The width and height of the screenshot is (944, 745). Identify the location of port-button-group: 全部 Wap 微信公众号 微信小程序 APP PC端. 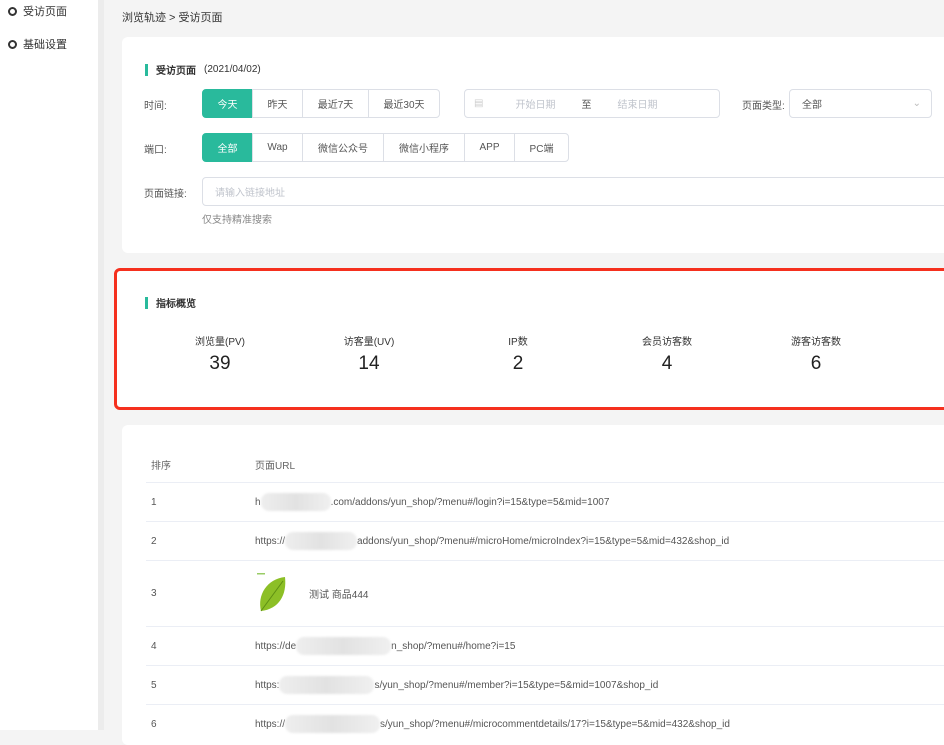
(385, 147).